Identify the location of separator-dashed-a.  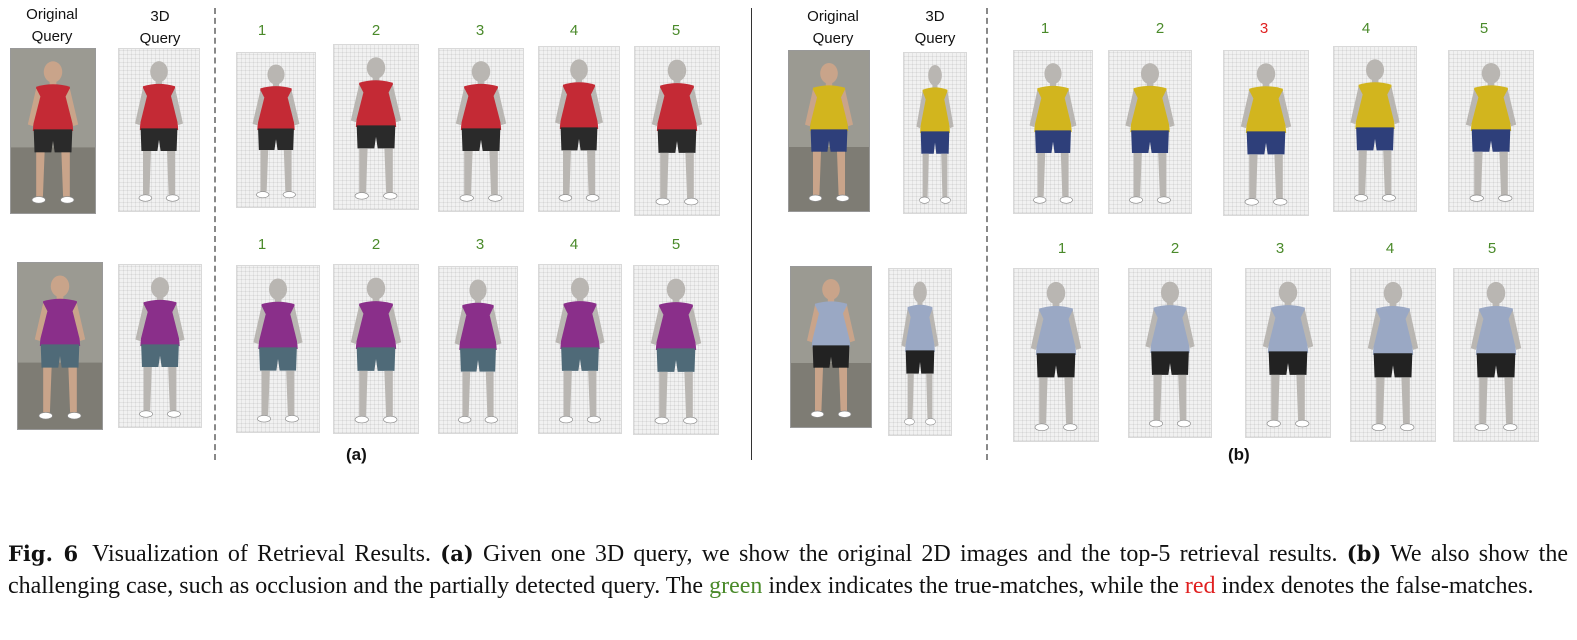
(215, 234).